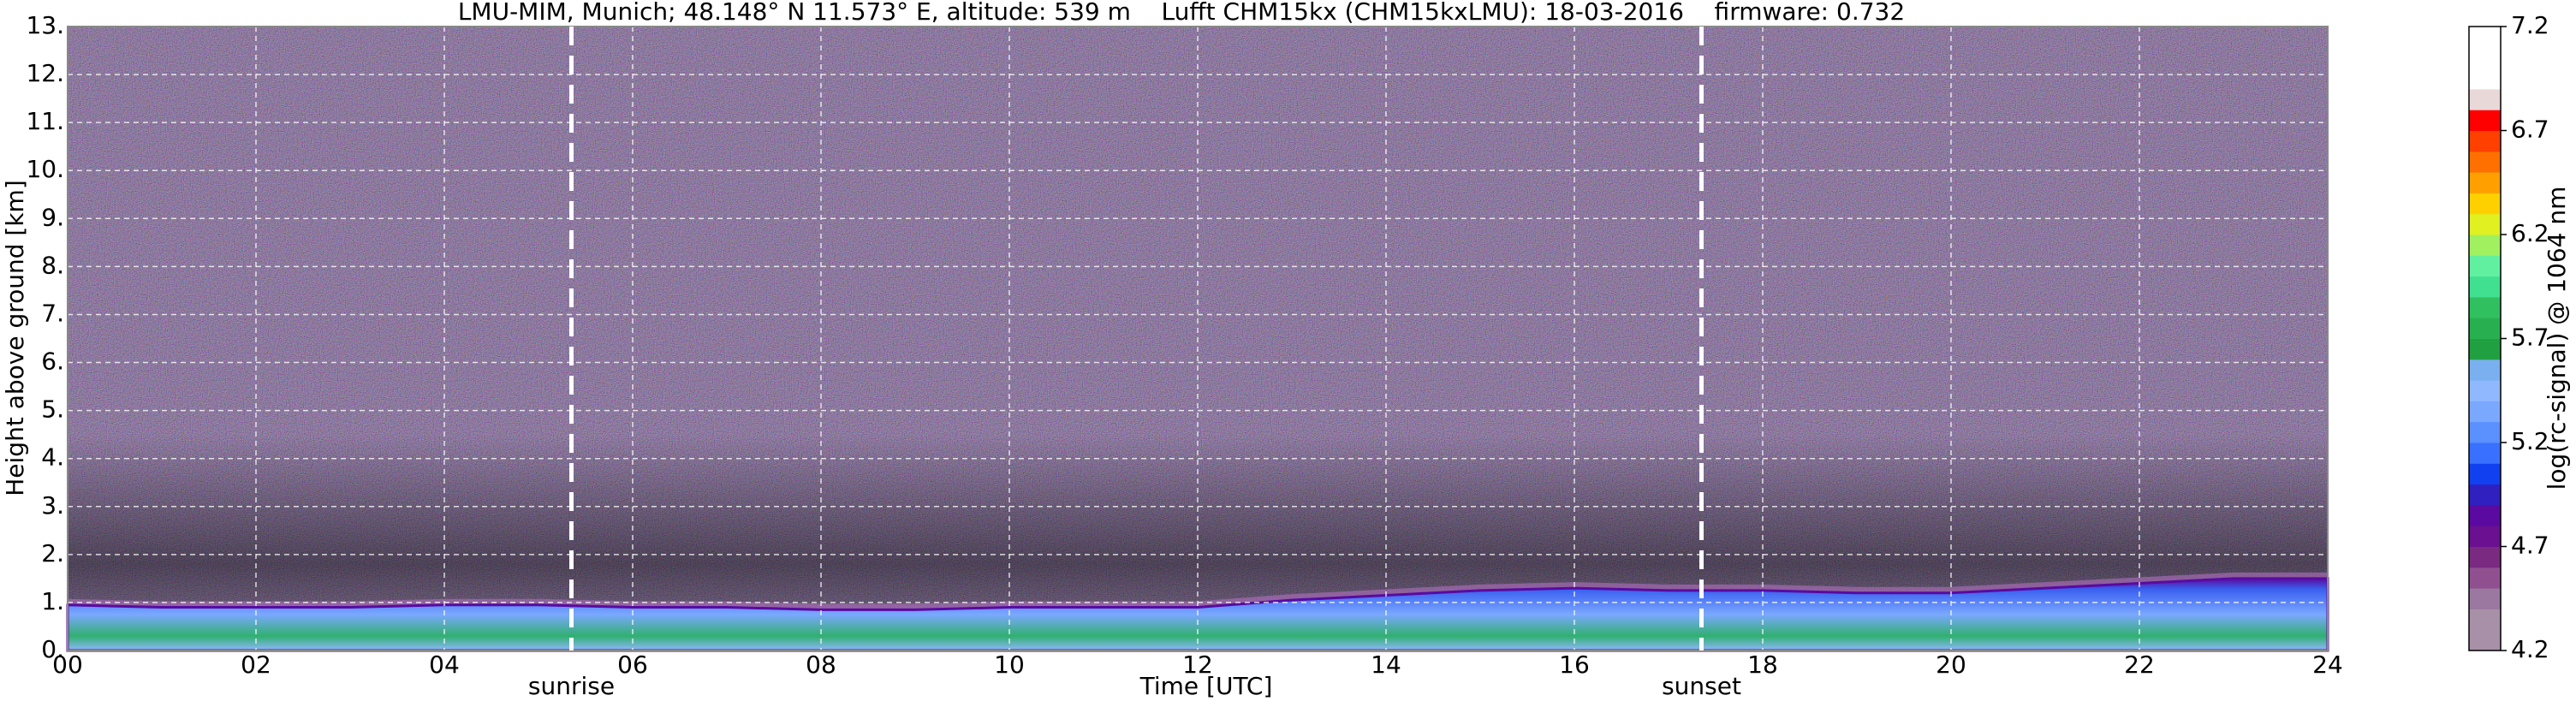  Describe the element at coordinates (1763, 665) in the screenshot. I see `x-tick-label: 18` at that location.